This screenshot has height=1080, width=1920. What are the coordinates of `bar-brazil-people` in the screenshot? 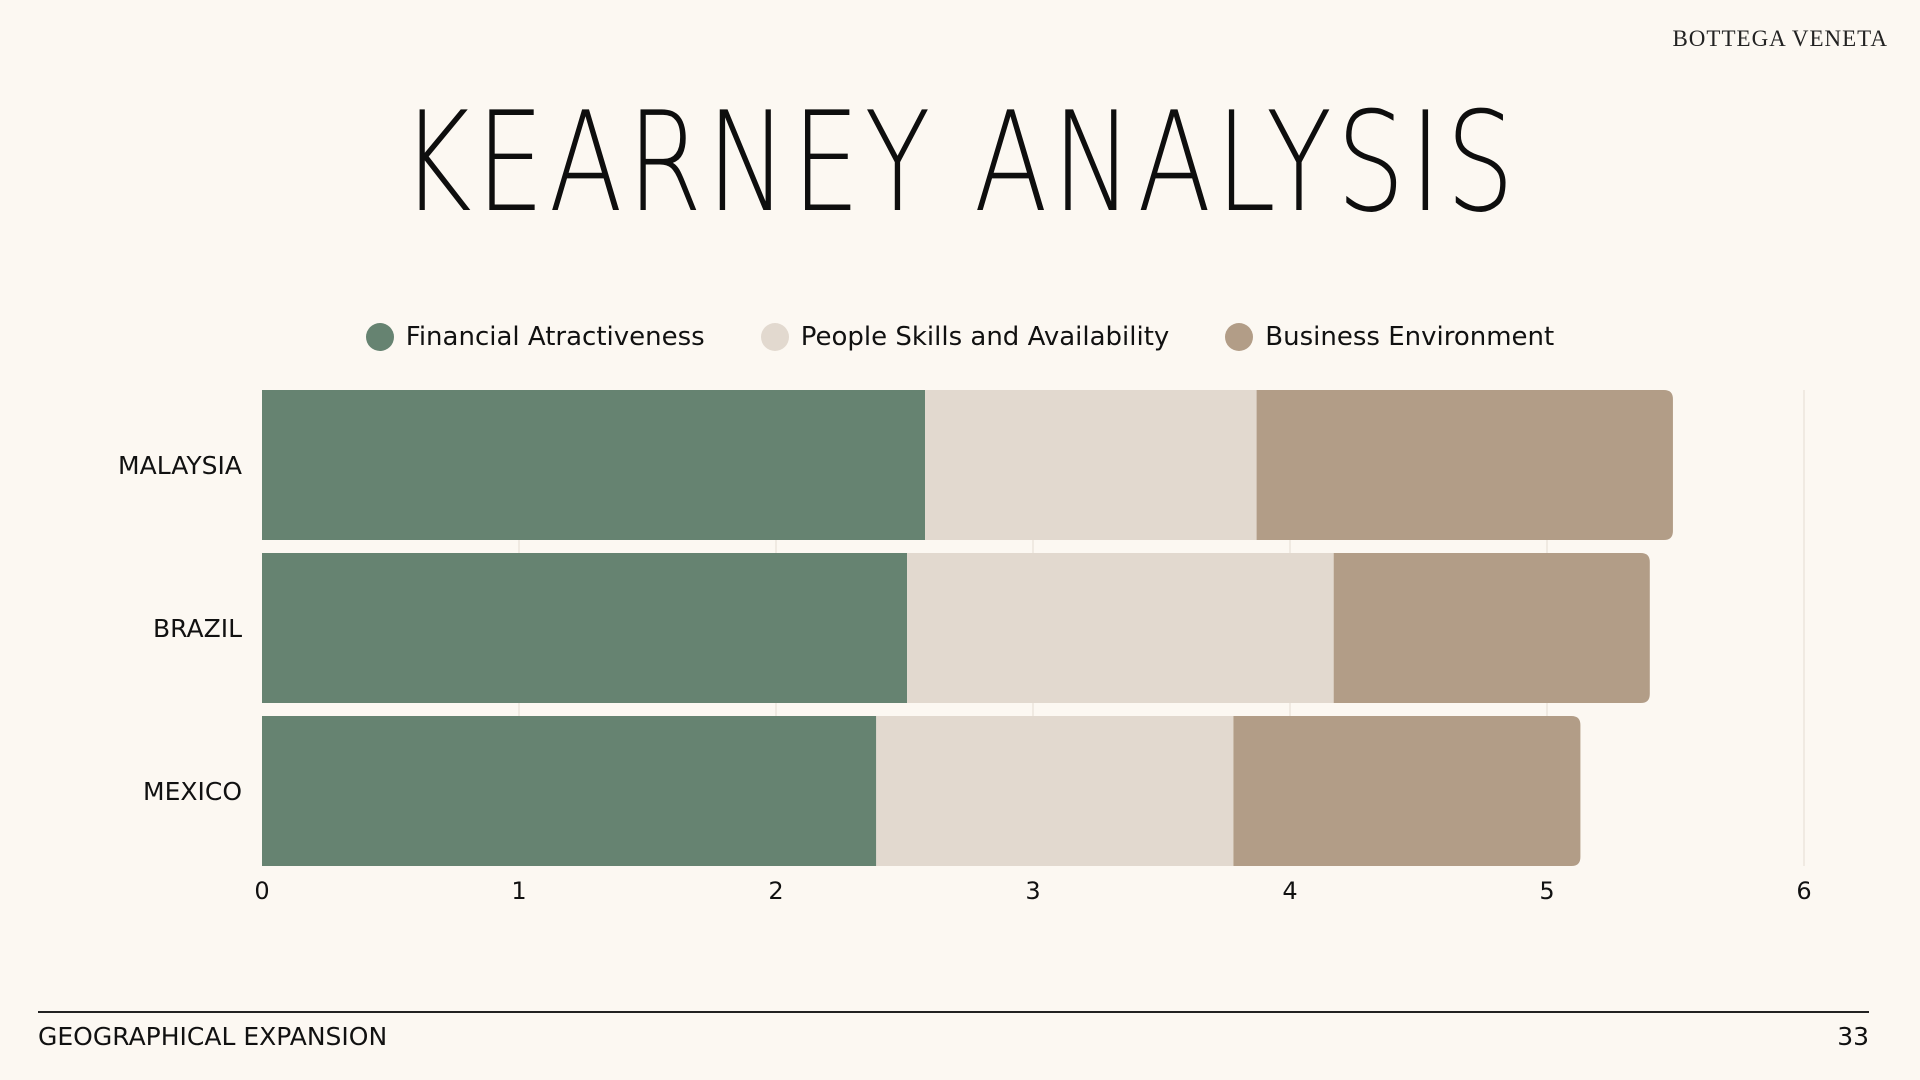 It's located at (1120, 628).